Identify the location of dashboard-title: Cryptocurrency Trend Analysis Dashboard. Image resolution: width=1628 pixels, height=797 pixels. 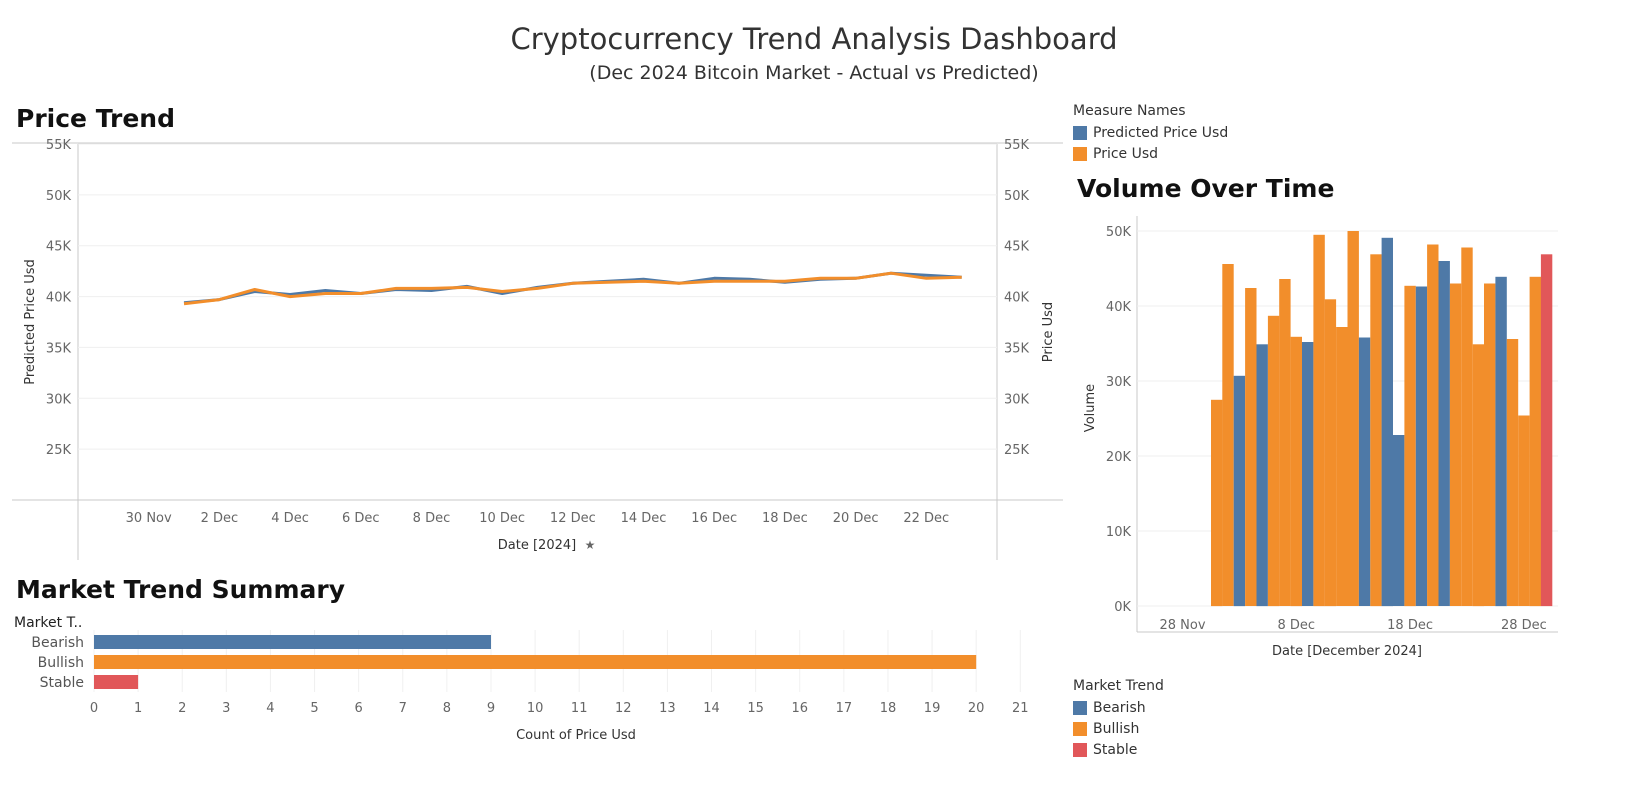
(814, 39).